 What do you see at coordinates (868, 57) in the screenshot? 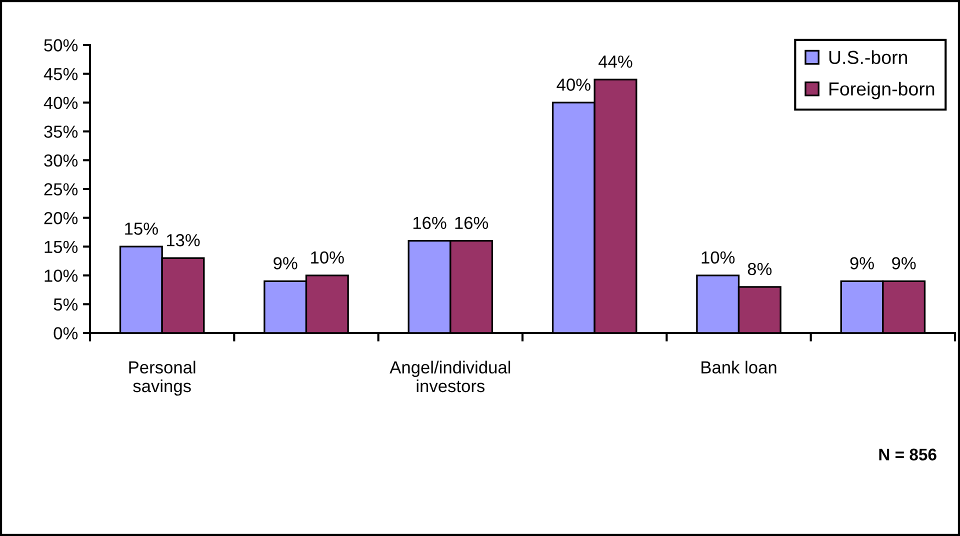
I see `legend-label: U.S.-born` at bounding box center [868, 57].